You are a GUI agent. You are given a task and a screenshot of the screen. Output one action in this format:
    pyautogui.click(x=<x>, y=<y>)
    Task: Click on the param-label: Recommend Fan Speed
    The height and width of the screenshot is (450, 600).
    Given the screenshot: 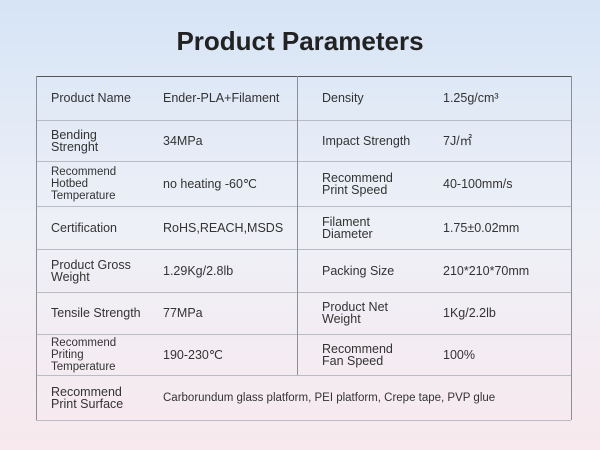 What is the action you would take?
    pyautogui.click(x=374, y=354)
    